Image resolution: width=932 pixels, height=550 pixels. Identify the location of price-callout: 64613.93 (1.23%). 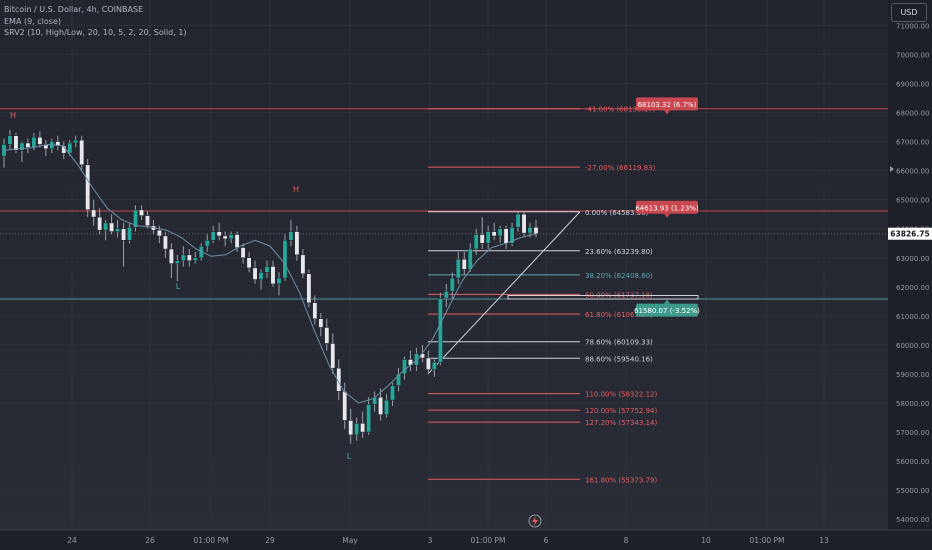
(667, 209).